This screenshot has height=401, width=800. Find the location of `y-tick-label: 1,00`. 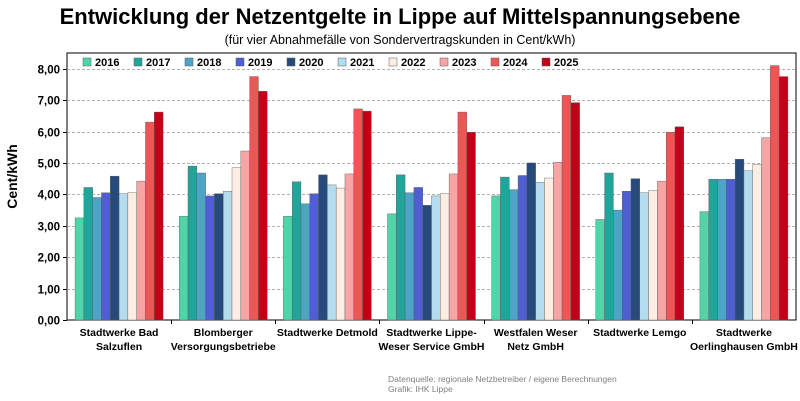

y-tick-label: 1,00 is located at coordinates (49, 291).